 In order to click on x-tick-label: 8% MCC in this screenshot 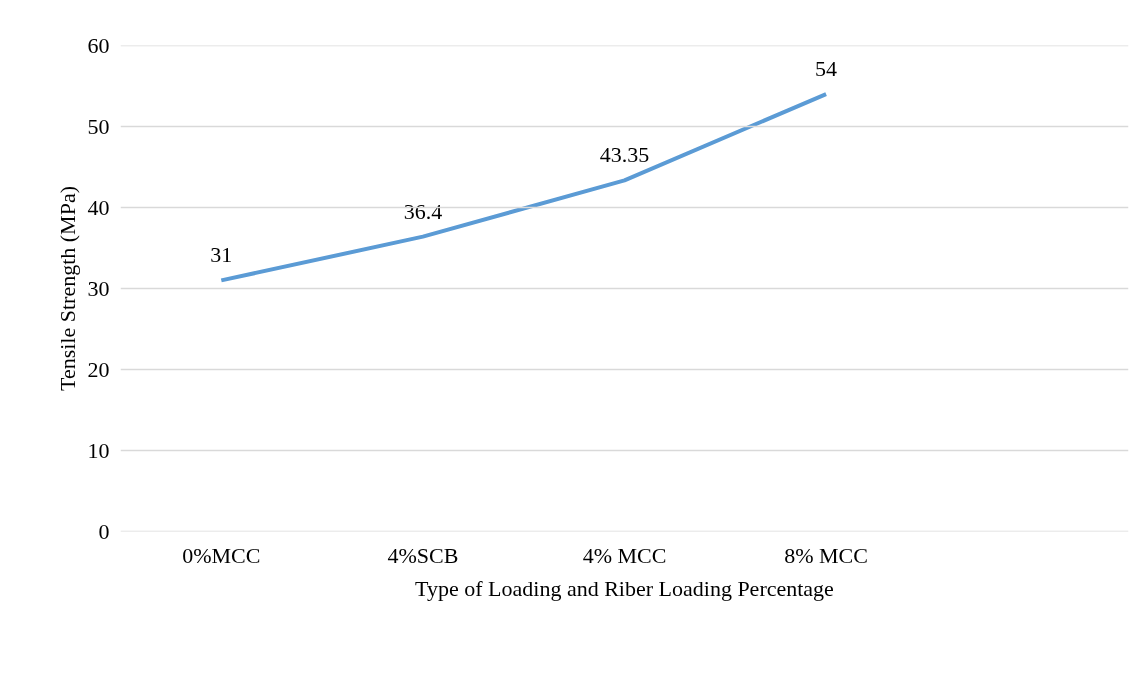, I will do `click(826, 555)`.